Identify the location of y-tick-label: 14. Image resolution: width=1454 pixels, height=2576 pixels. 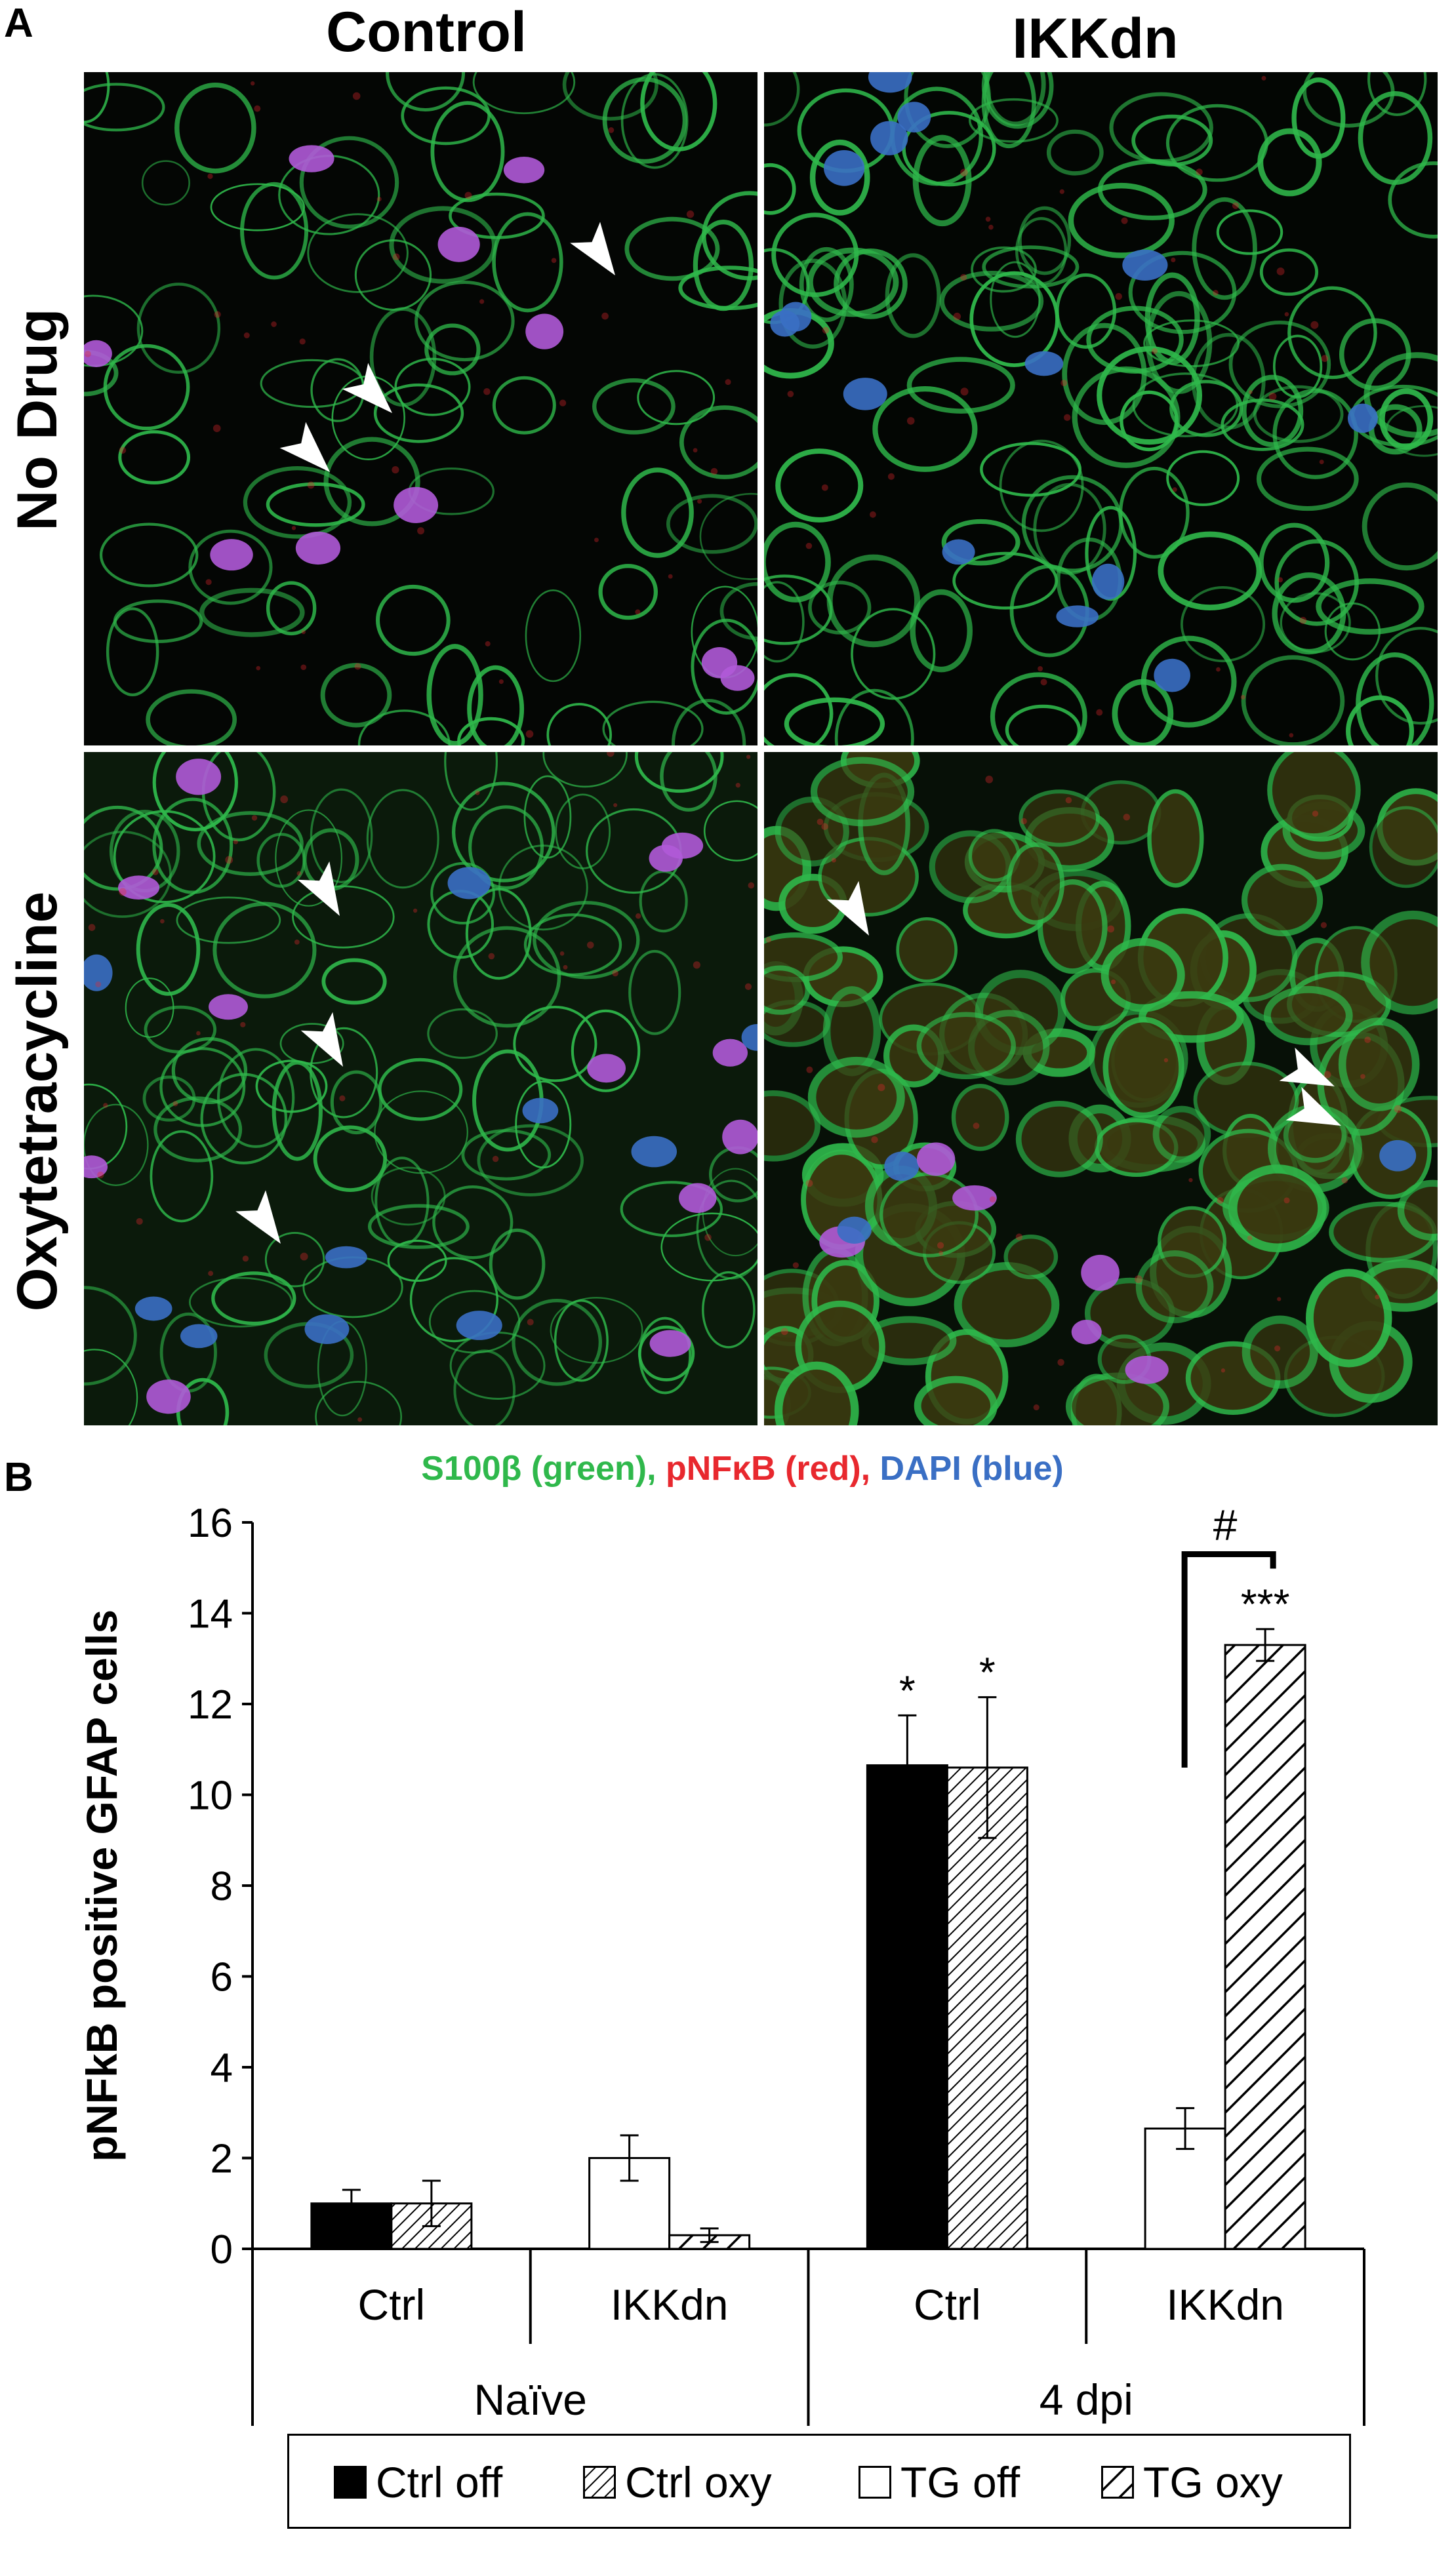
(210, 1614).